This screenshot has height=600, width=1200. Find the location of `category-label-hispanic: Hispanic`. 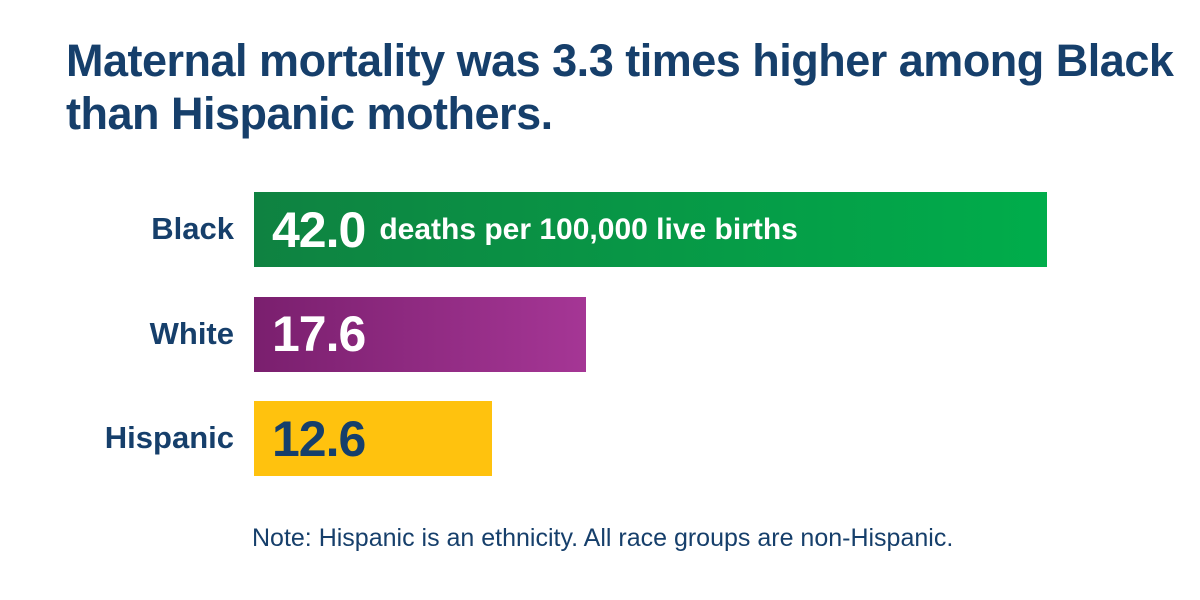

category-label-hispanic: Hispanic is located at coordinates (169, 437).